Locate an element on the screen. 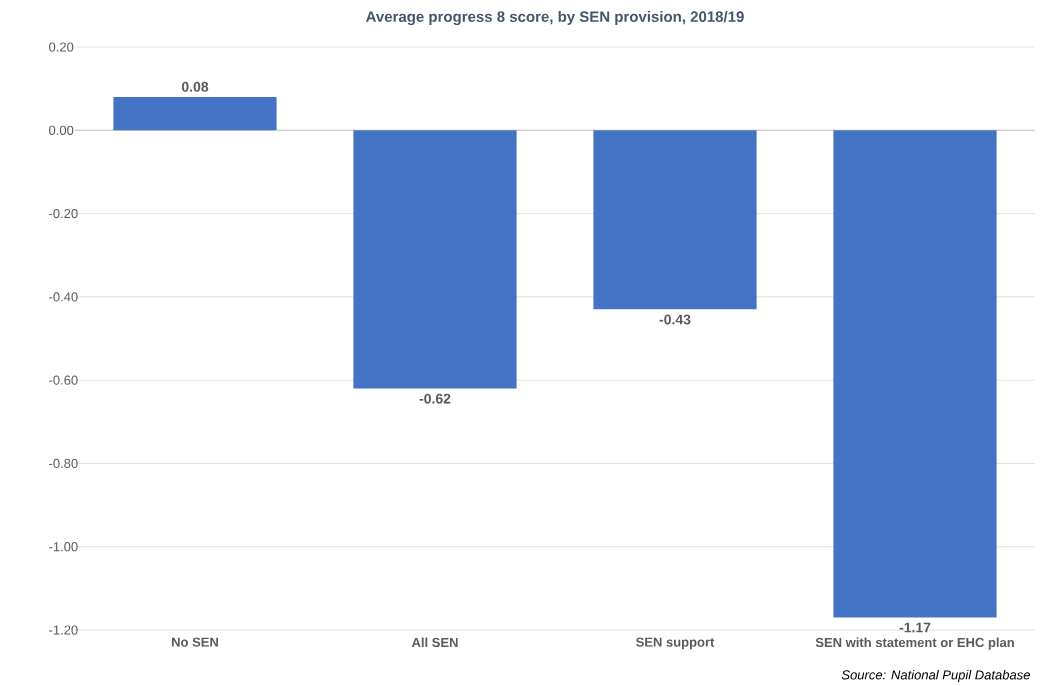 The width and height of the screenshot is (1041, 686). data-label: -1.17 is located at coordinates (915, 627).